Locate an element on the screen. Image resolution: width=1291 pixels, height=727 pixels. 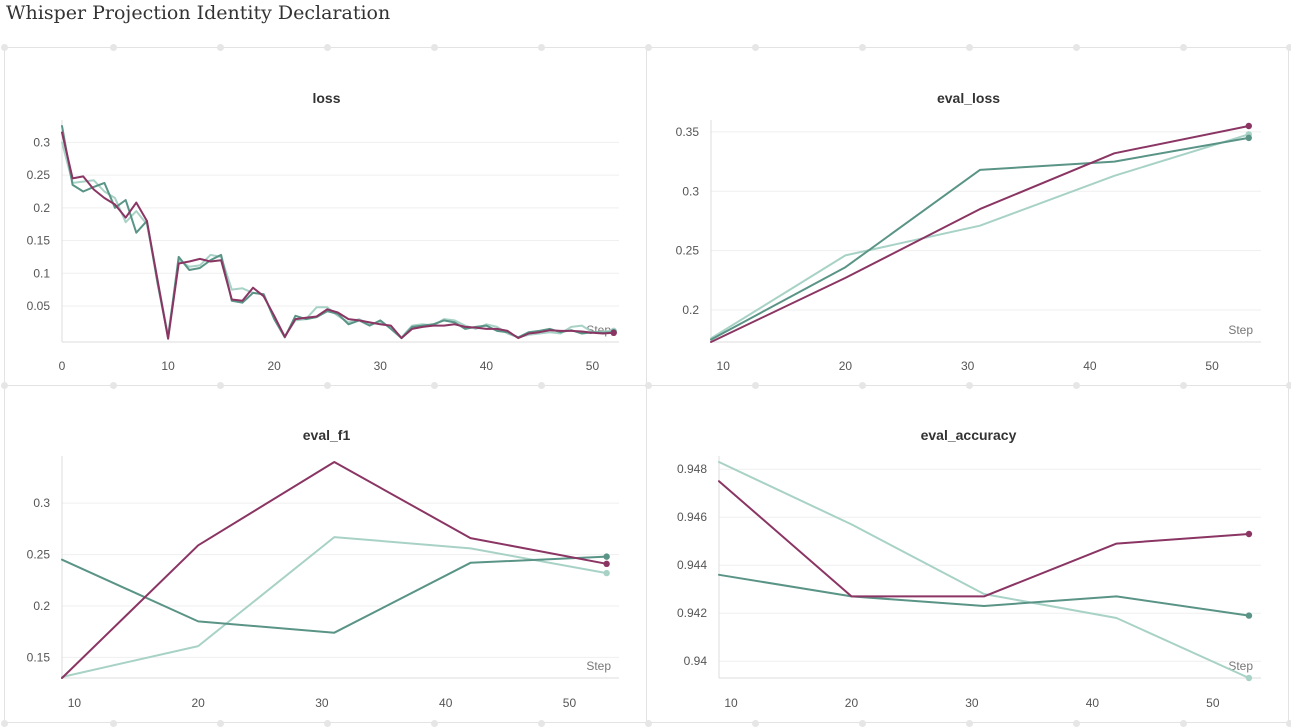
chart-title: loss is located at coordinates (326, 98).